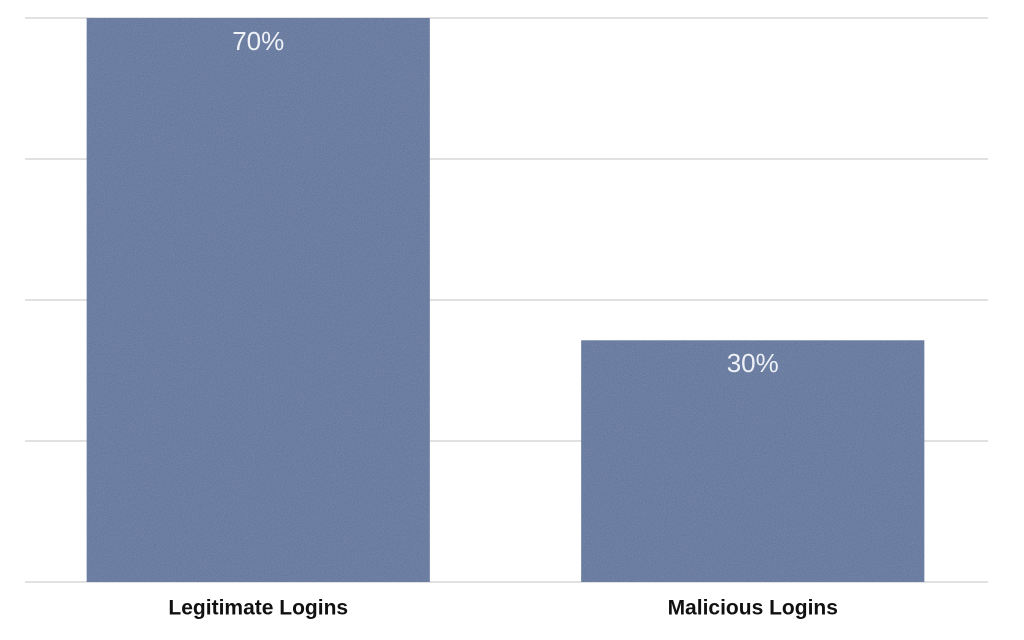 The image size is (1024, 640). I want to click on x-tick-label: Malicious Logins, so click(753, 608).